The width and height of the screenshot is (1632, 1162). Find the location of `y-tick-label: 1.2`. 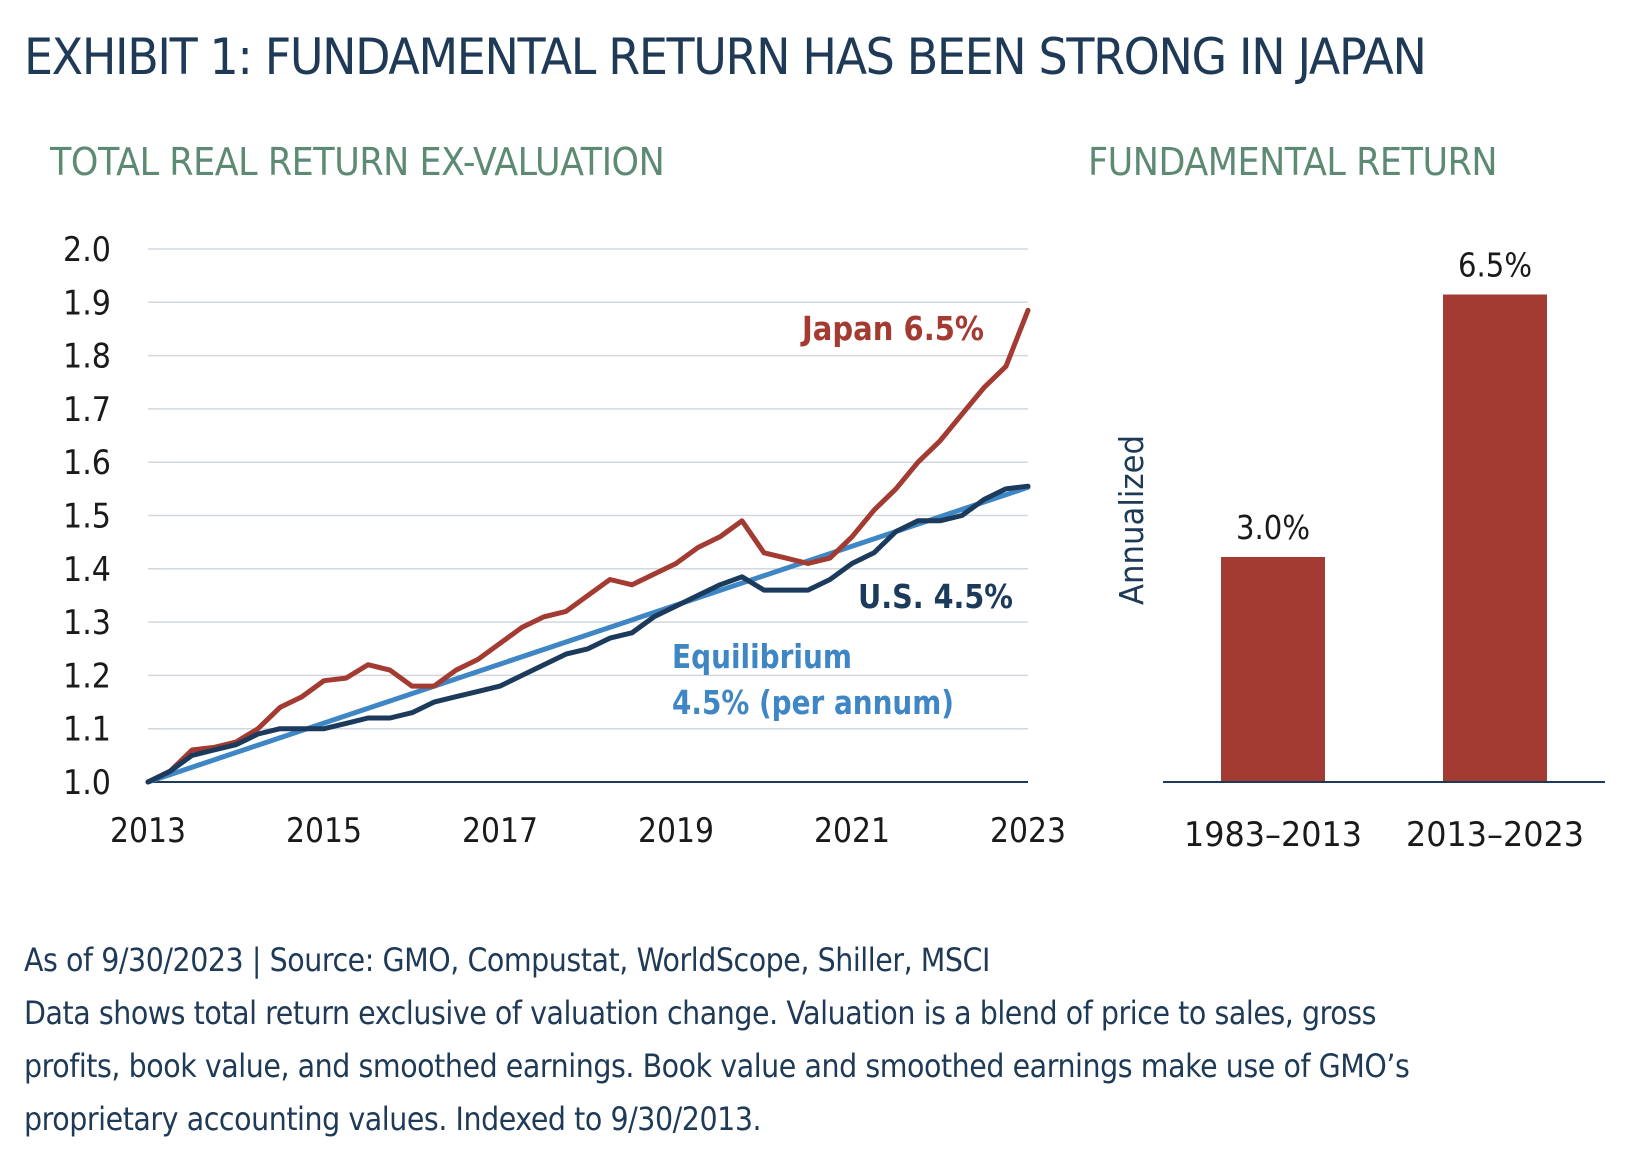

y-tick-label: 1.2 is located at coordinates (87, 676).